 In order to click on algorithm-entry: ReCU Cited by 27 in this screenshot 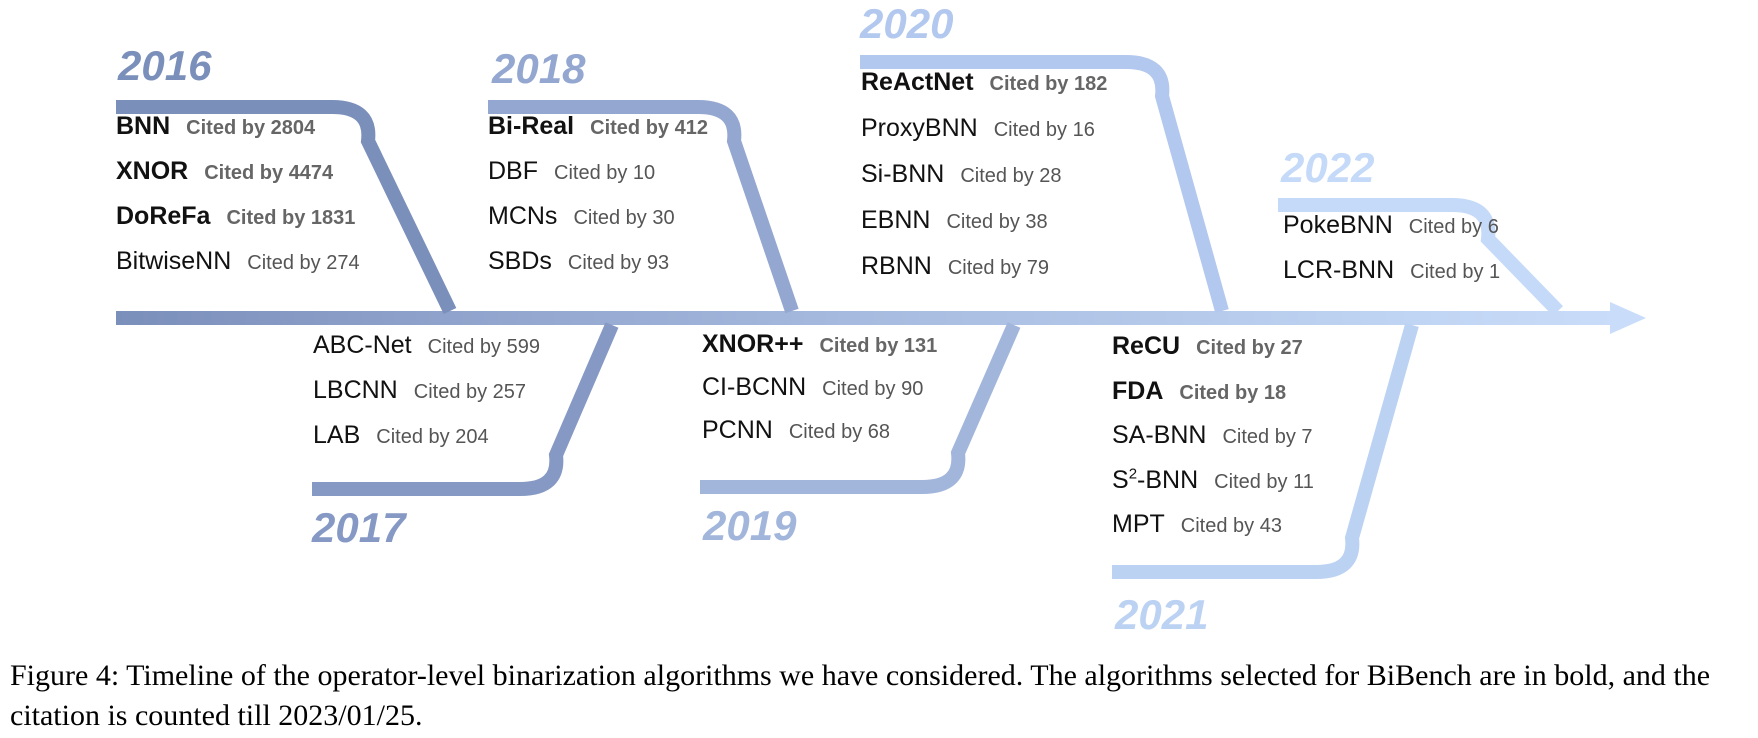, I will do `click(1207, 348)`.